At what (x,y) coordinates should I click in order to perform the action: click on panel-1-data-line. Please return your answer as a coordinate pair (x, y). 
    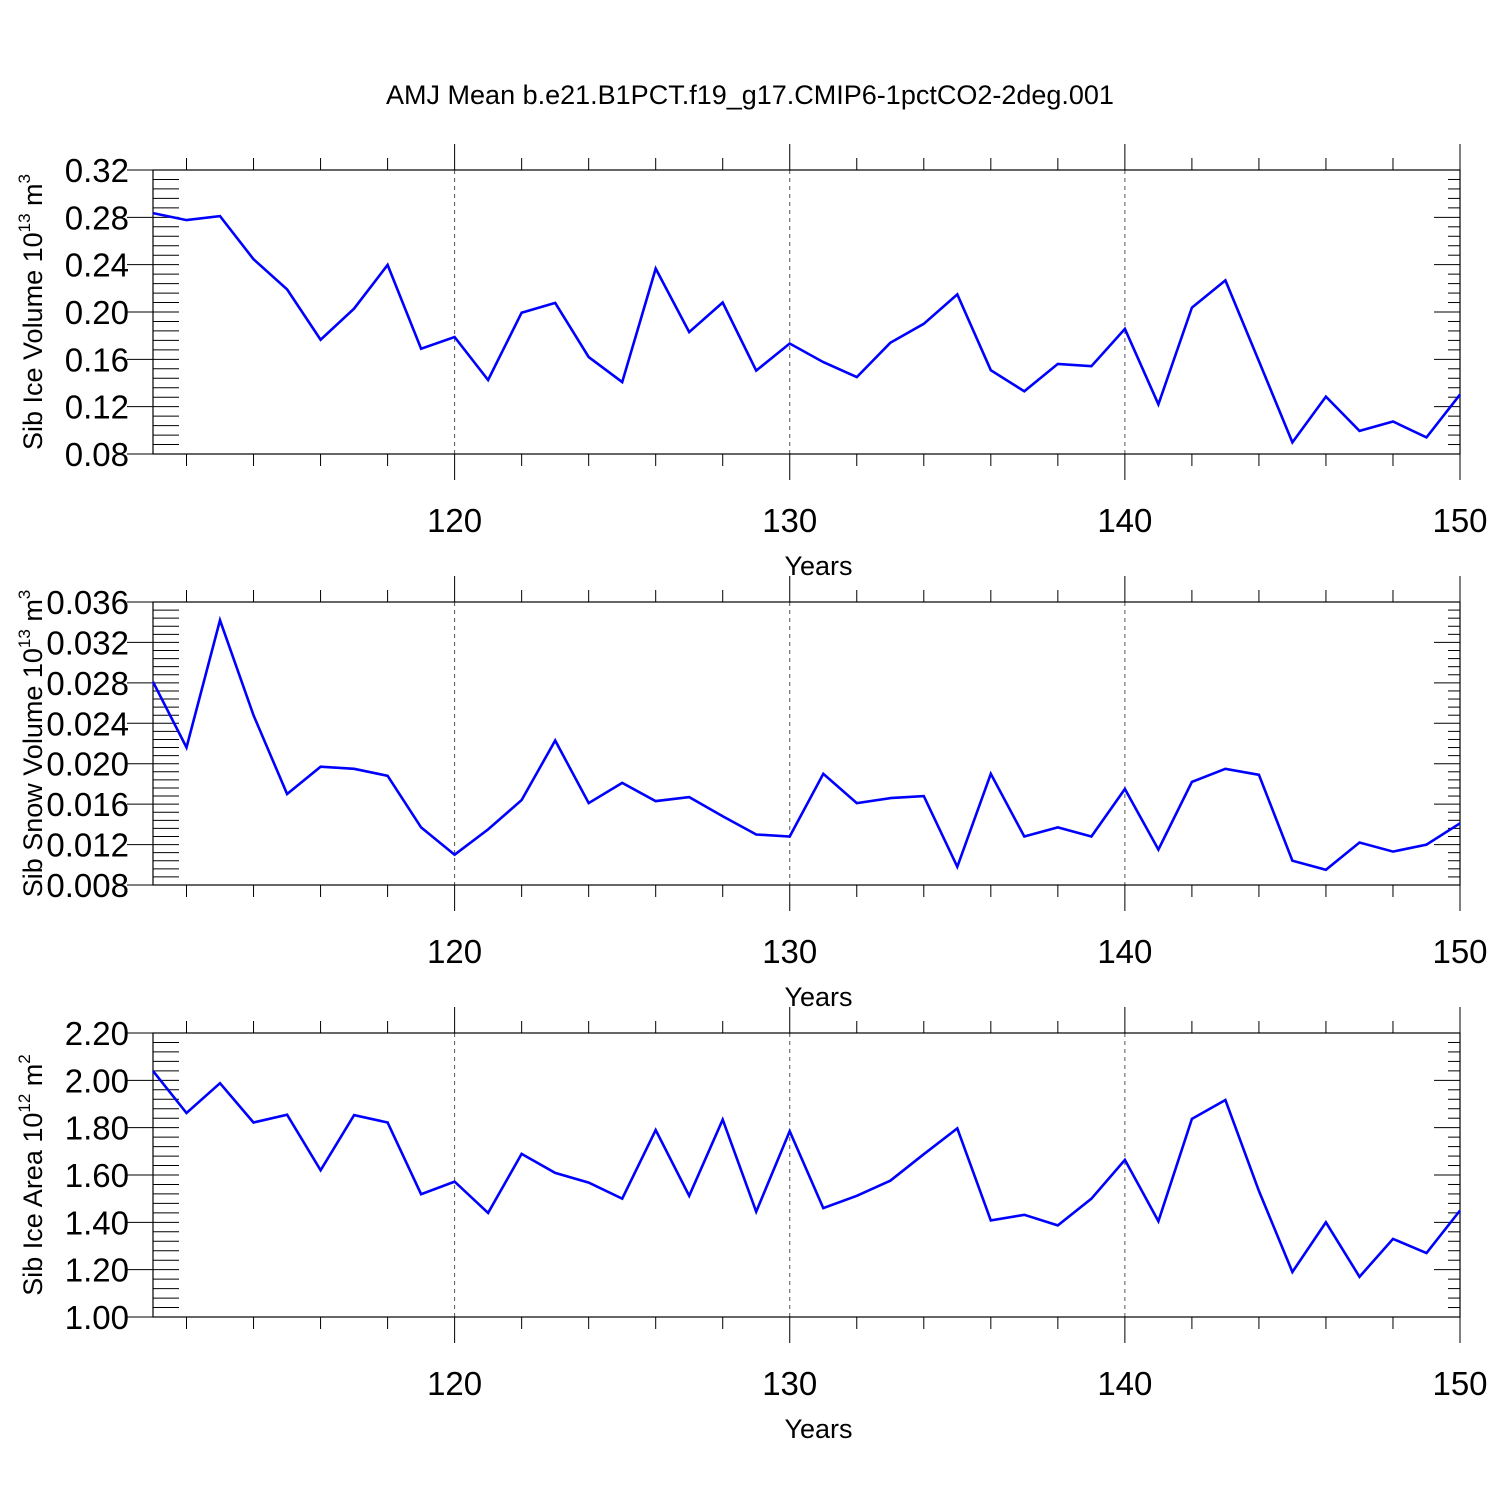
    Looking at the image, I should click on (807, 328).